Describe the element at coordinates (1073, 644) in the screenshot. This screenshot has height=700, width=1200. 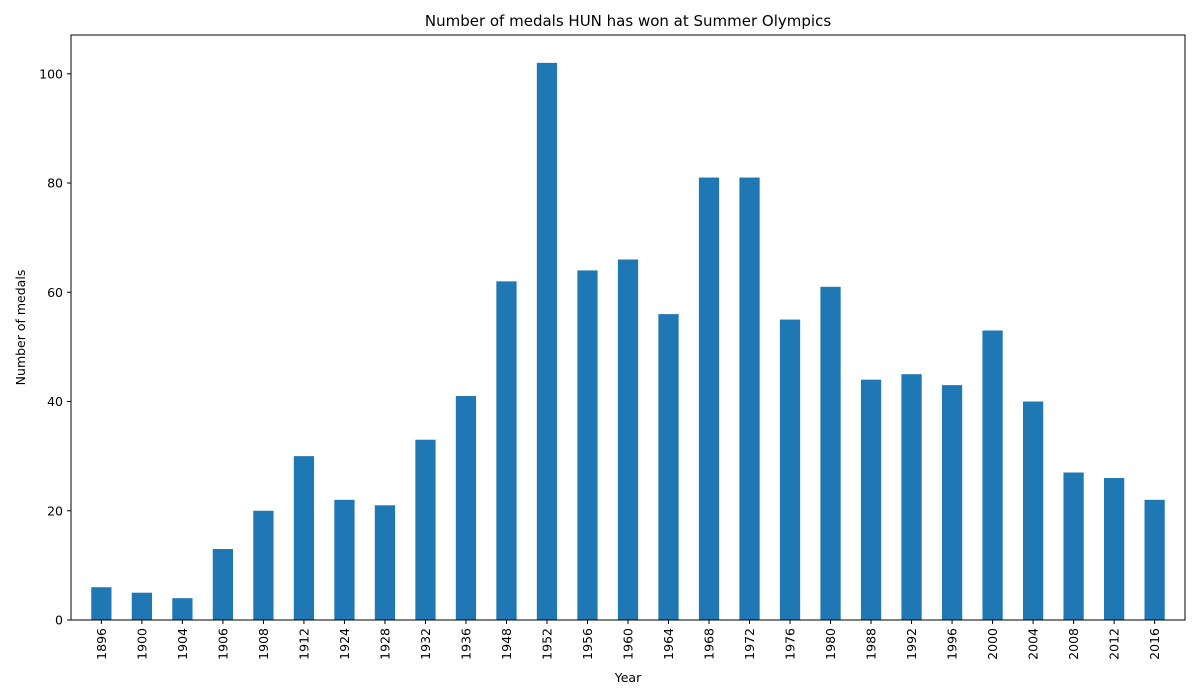
I see `x-tick-label-2008: 2008` at that location.